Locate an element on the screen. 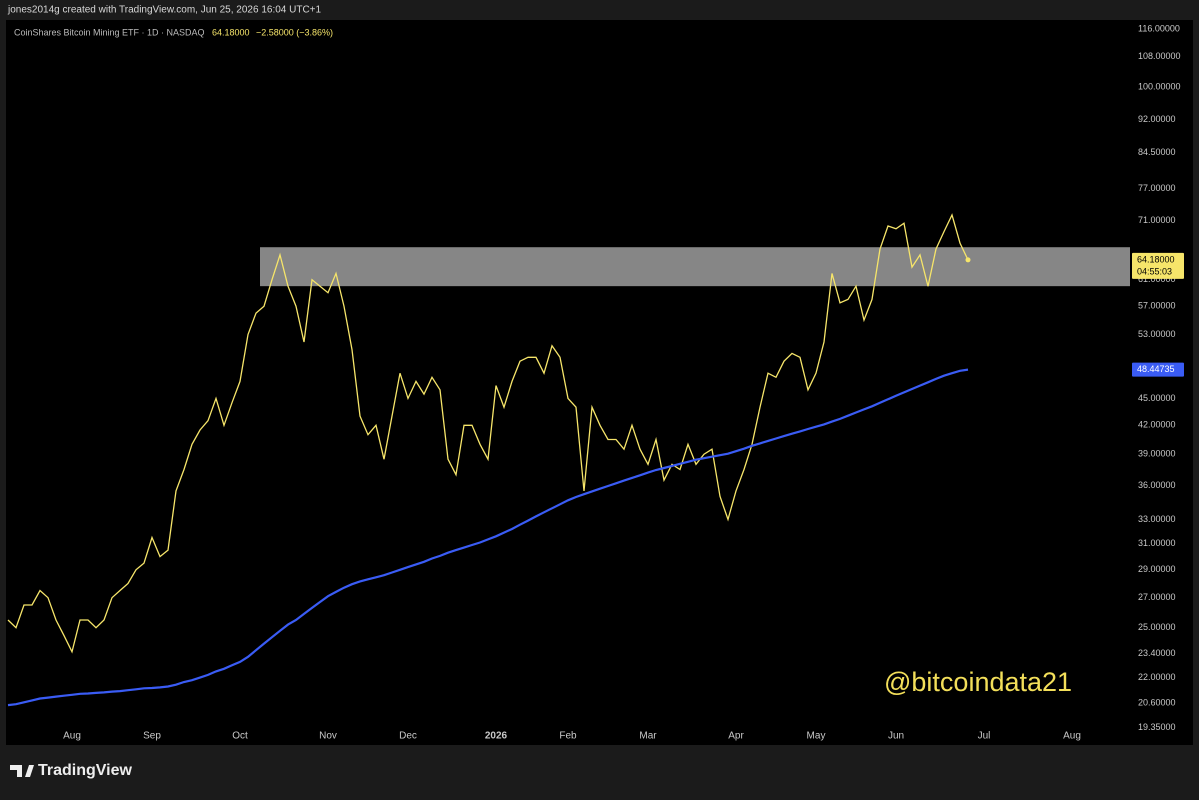  y-tick-label: 20.60000 is located at coordinates (1157, 703).